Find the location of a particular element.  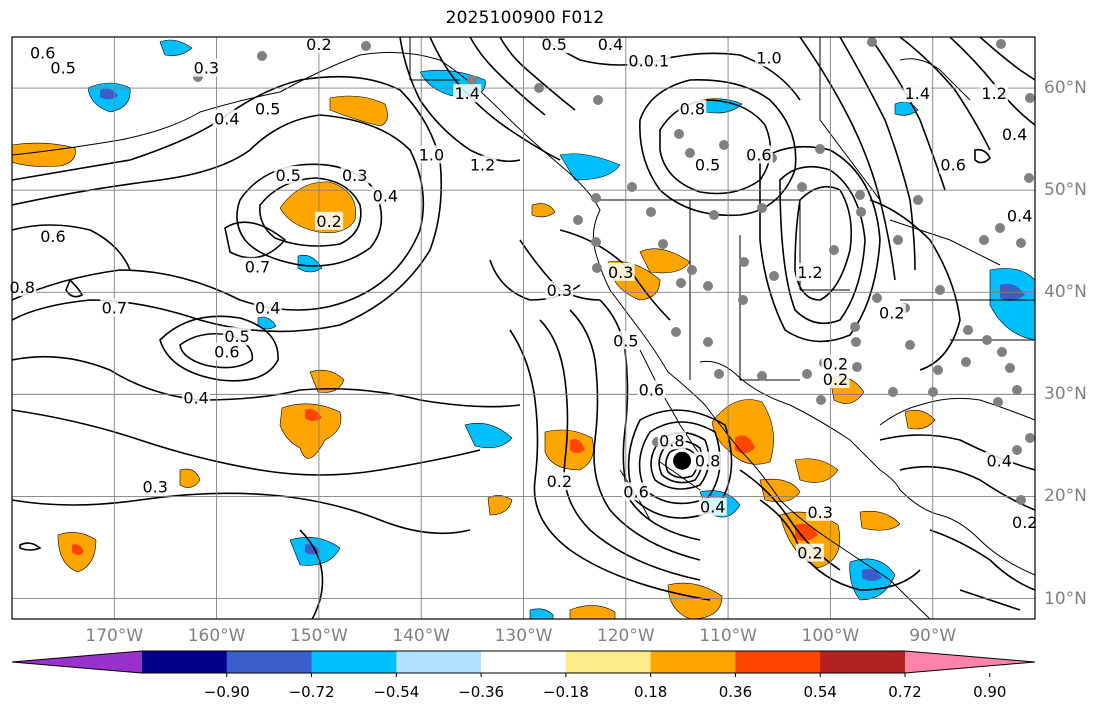

colorbar-extend-low is located at coordinates (77, 662).